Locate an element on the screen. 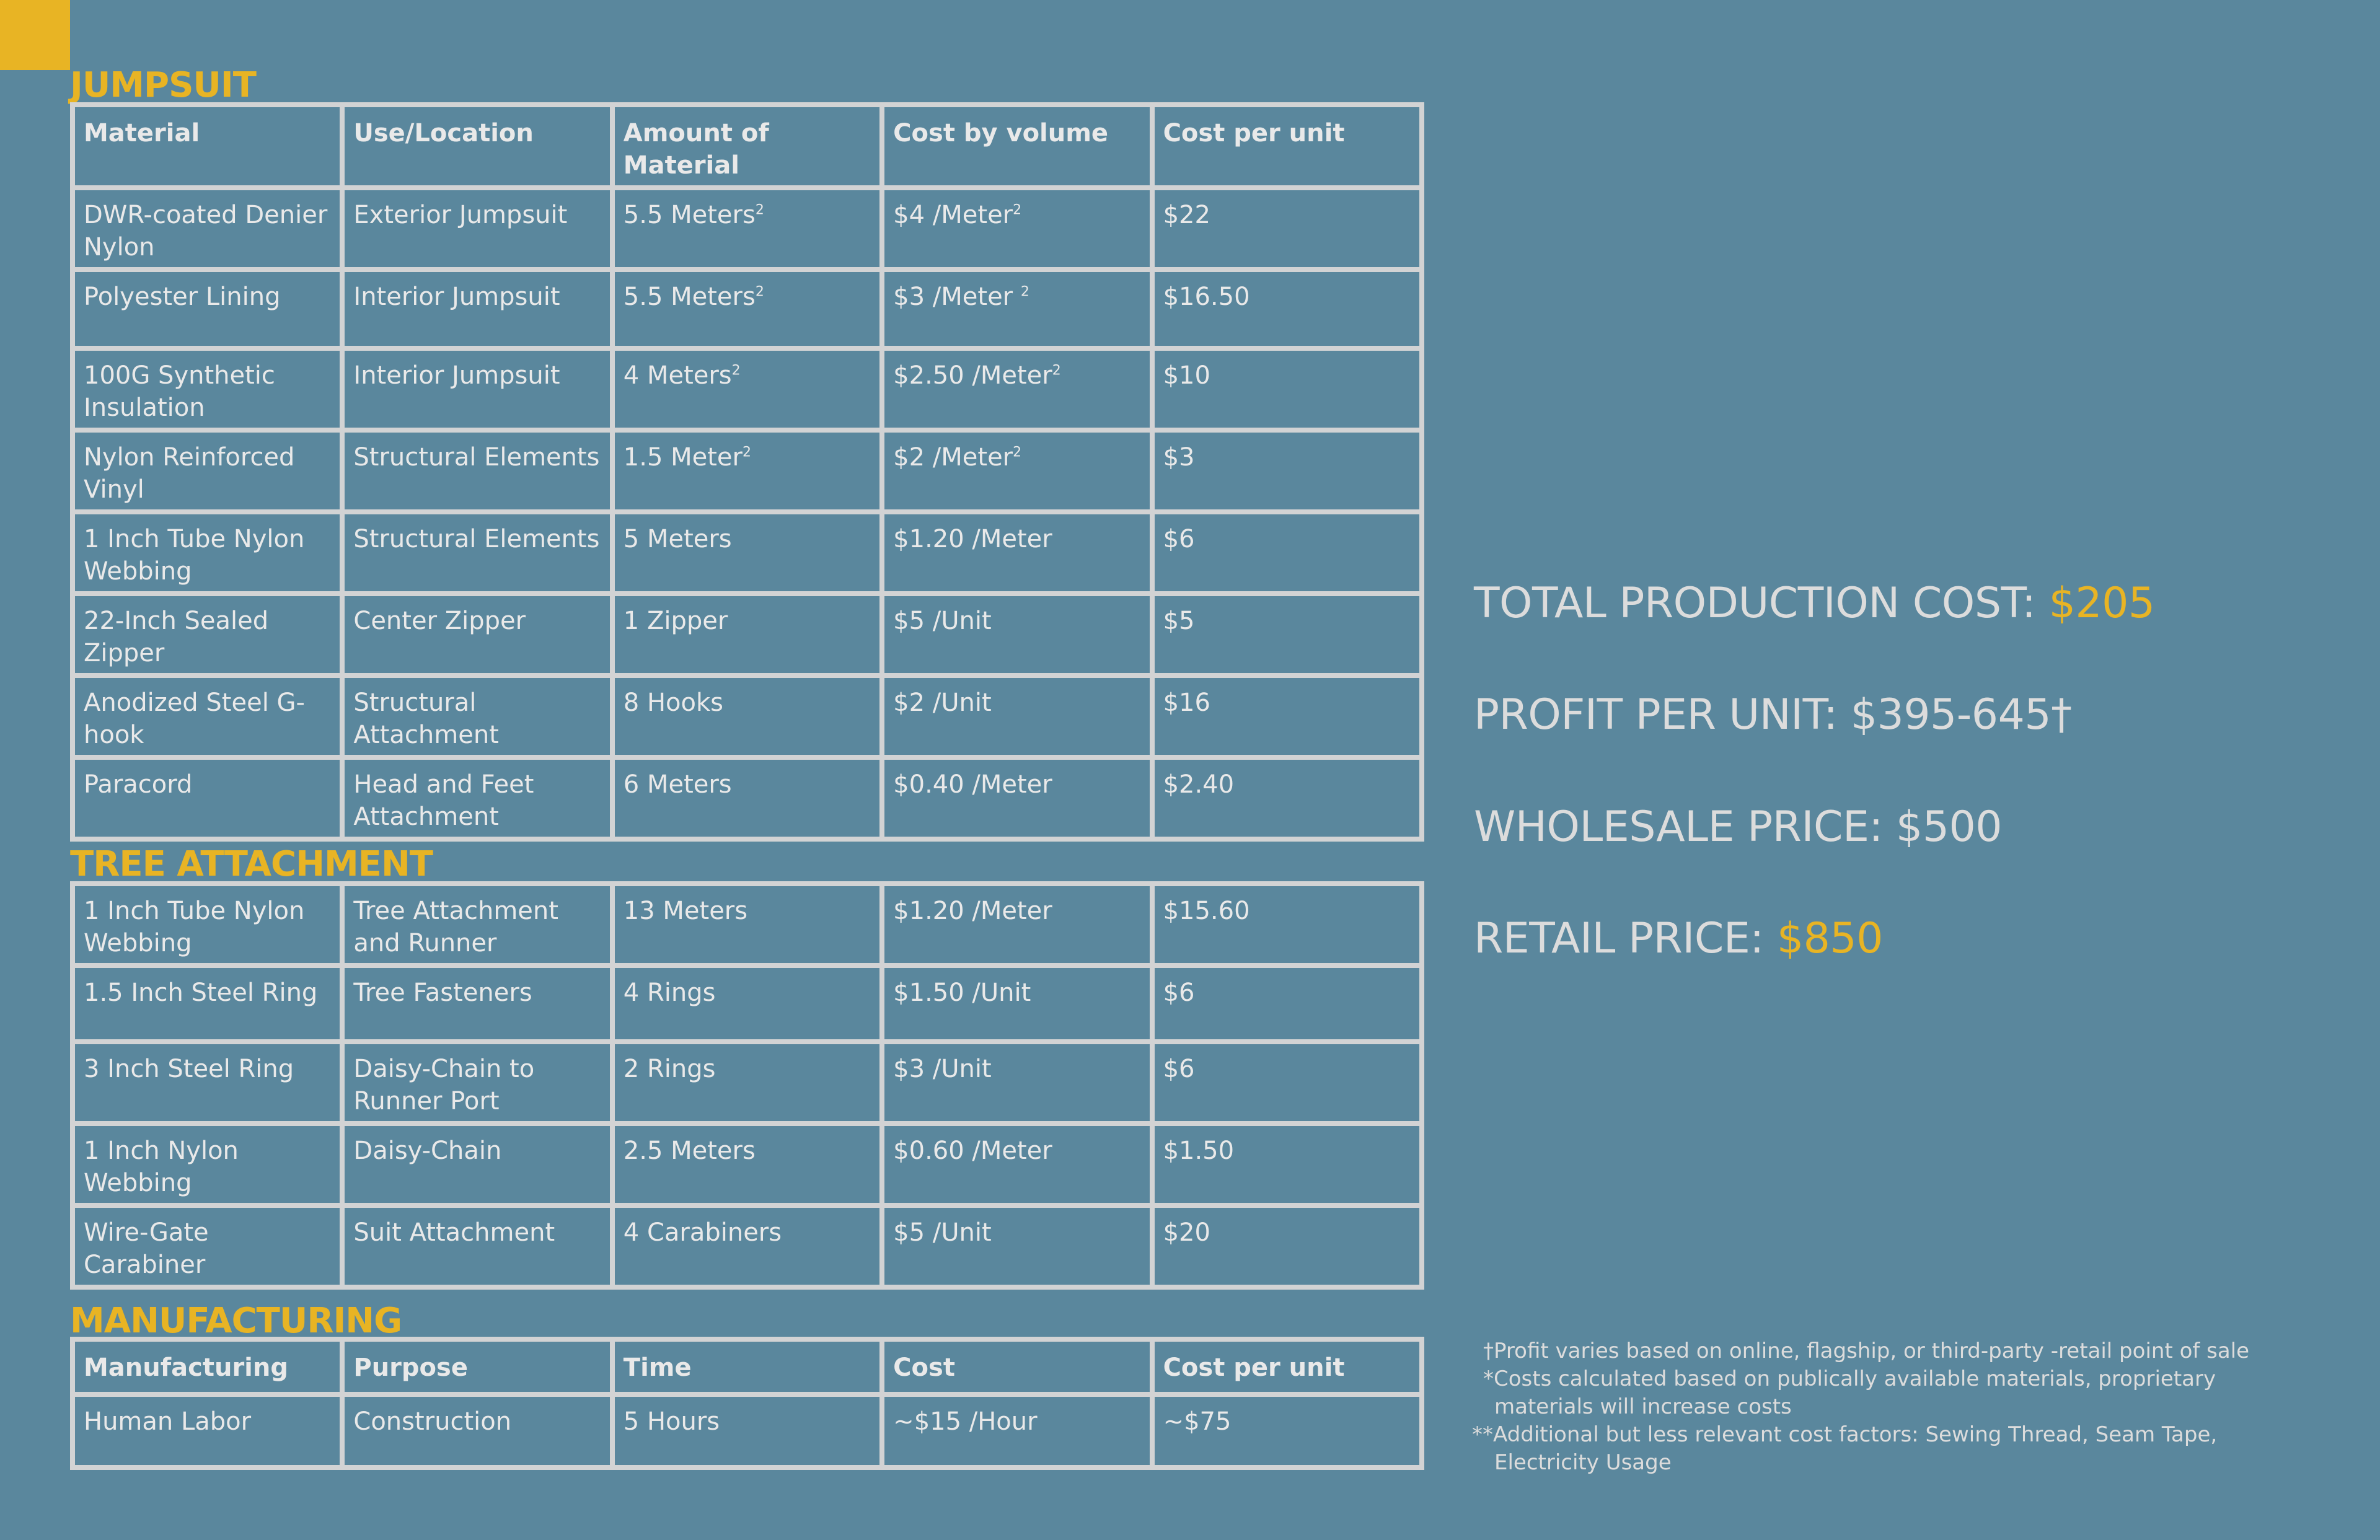 The width and height of the screenshot is (2380, 1540). table-cell: 8 Hooks is located at coordinates (747, 716).